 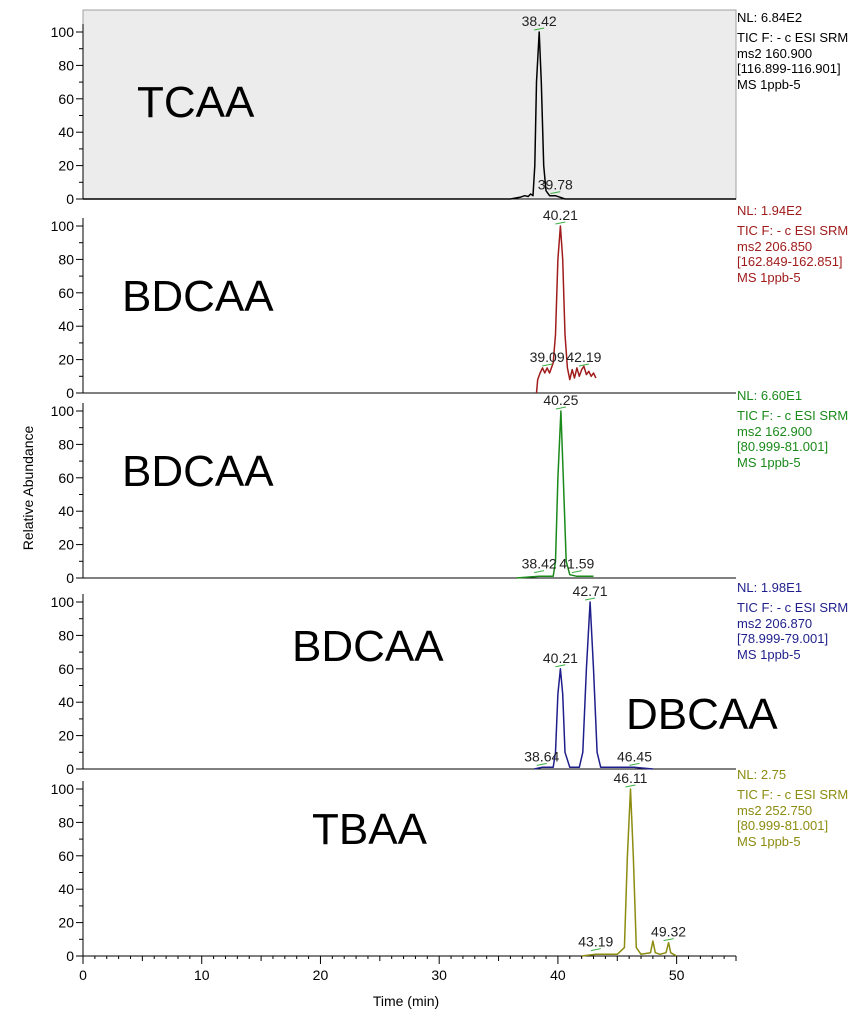 I want to click on panel-2-scan: TIC F: - c ESI SRM, so click(x=793, y=231).